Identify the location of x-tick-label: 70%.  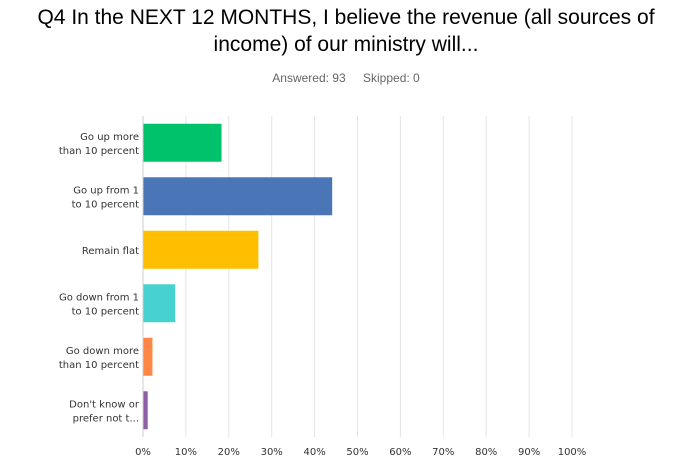
(443, 452).